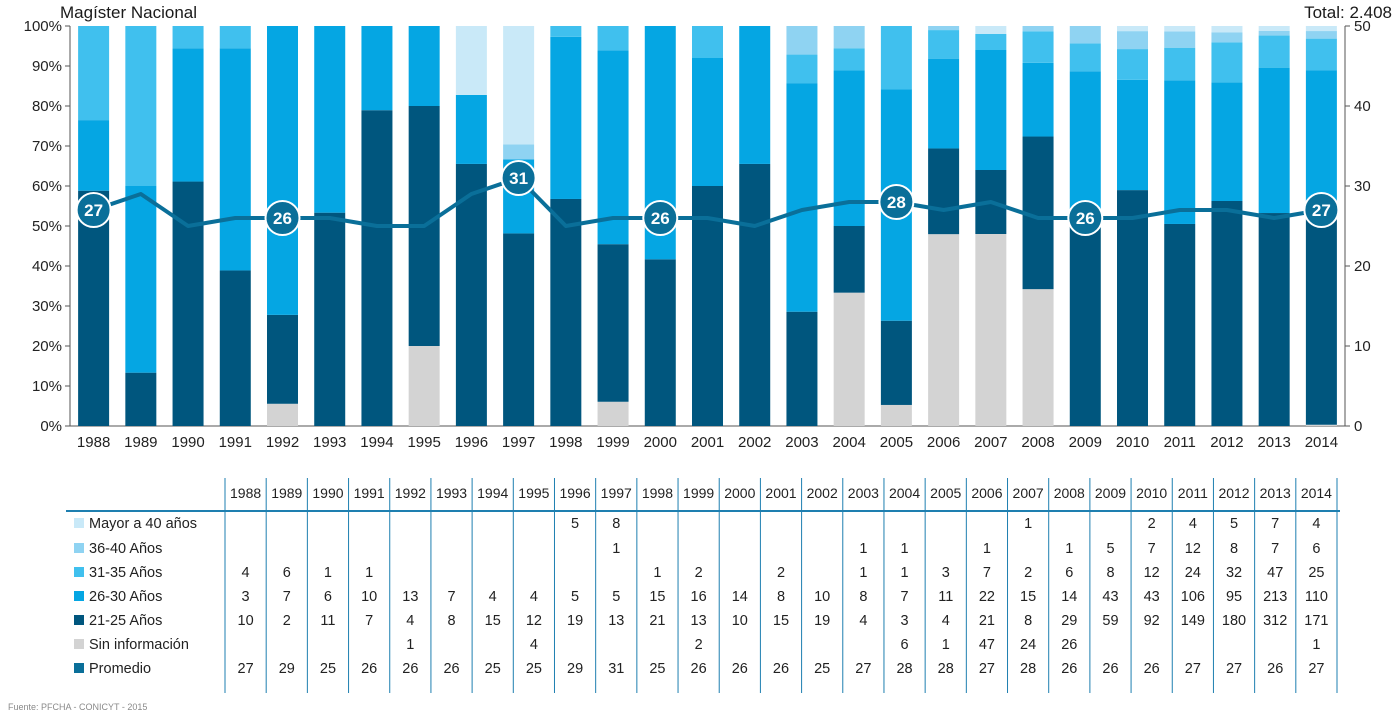  Describe the element at coordinates (1028, 669) in the screenshot. I see `table-cell: 28` at that location.